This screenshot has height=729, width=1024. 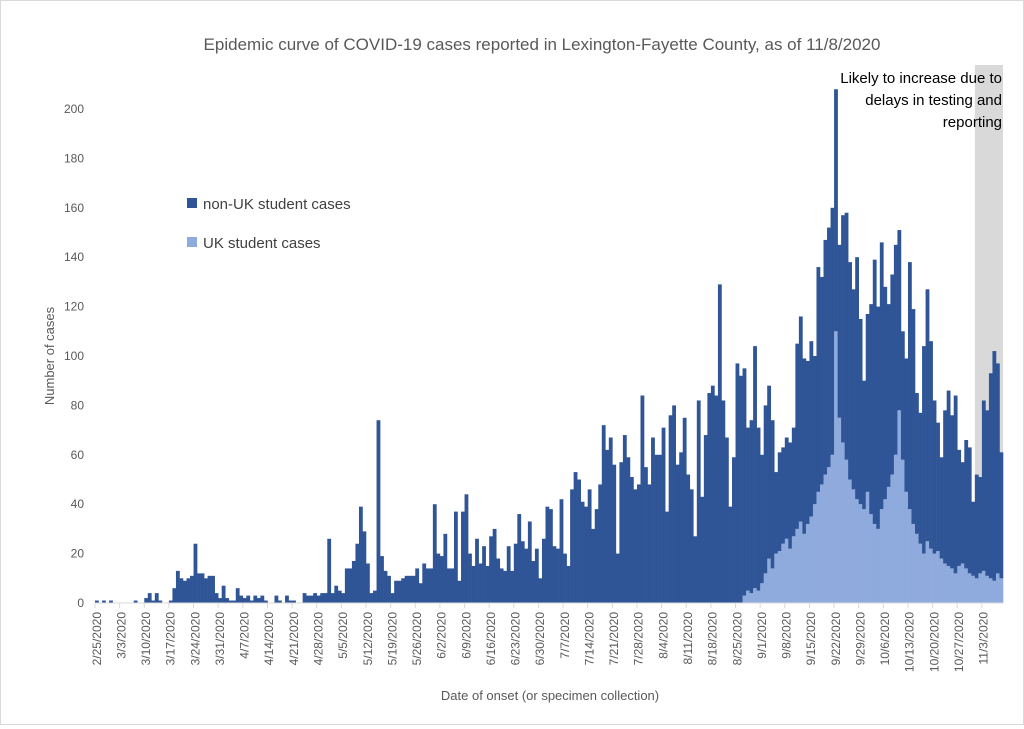 I want to click on y-tick-label: 180, so click(x=74, y=158).